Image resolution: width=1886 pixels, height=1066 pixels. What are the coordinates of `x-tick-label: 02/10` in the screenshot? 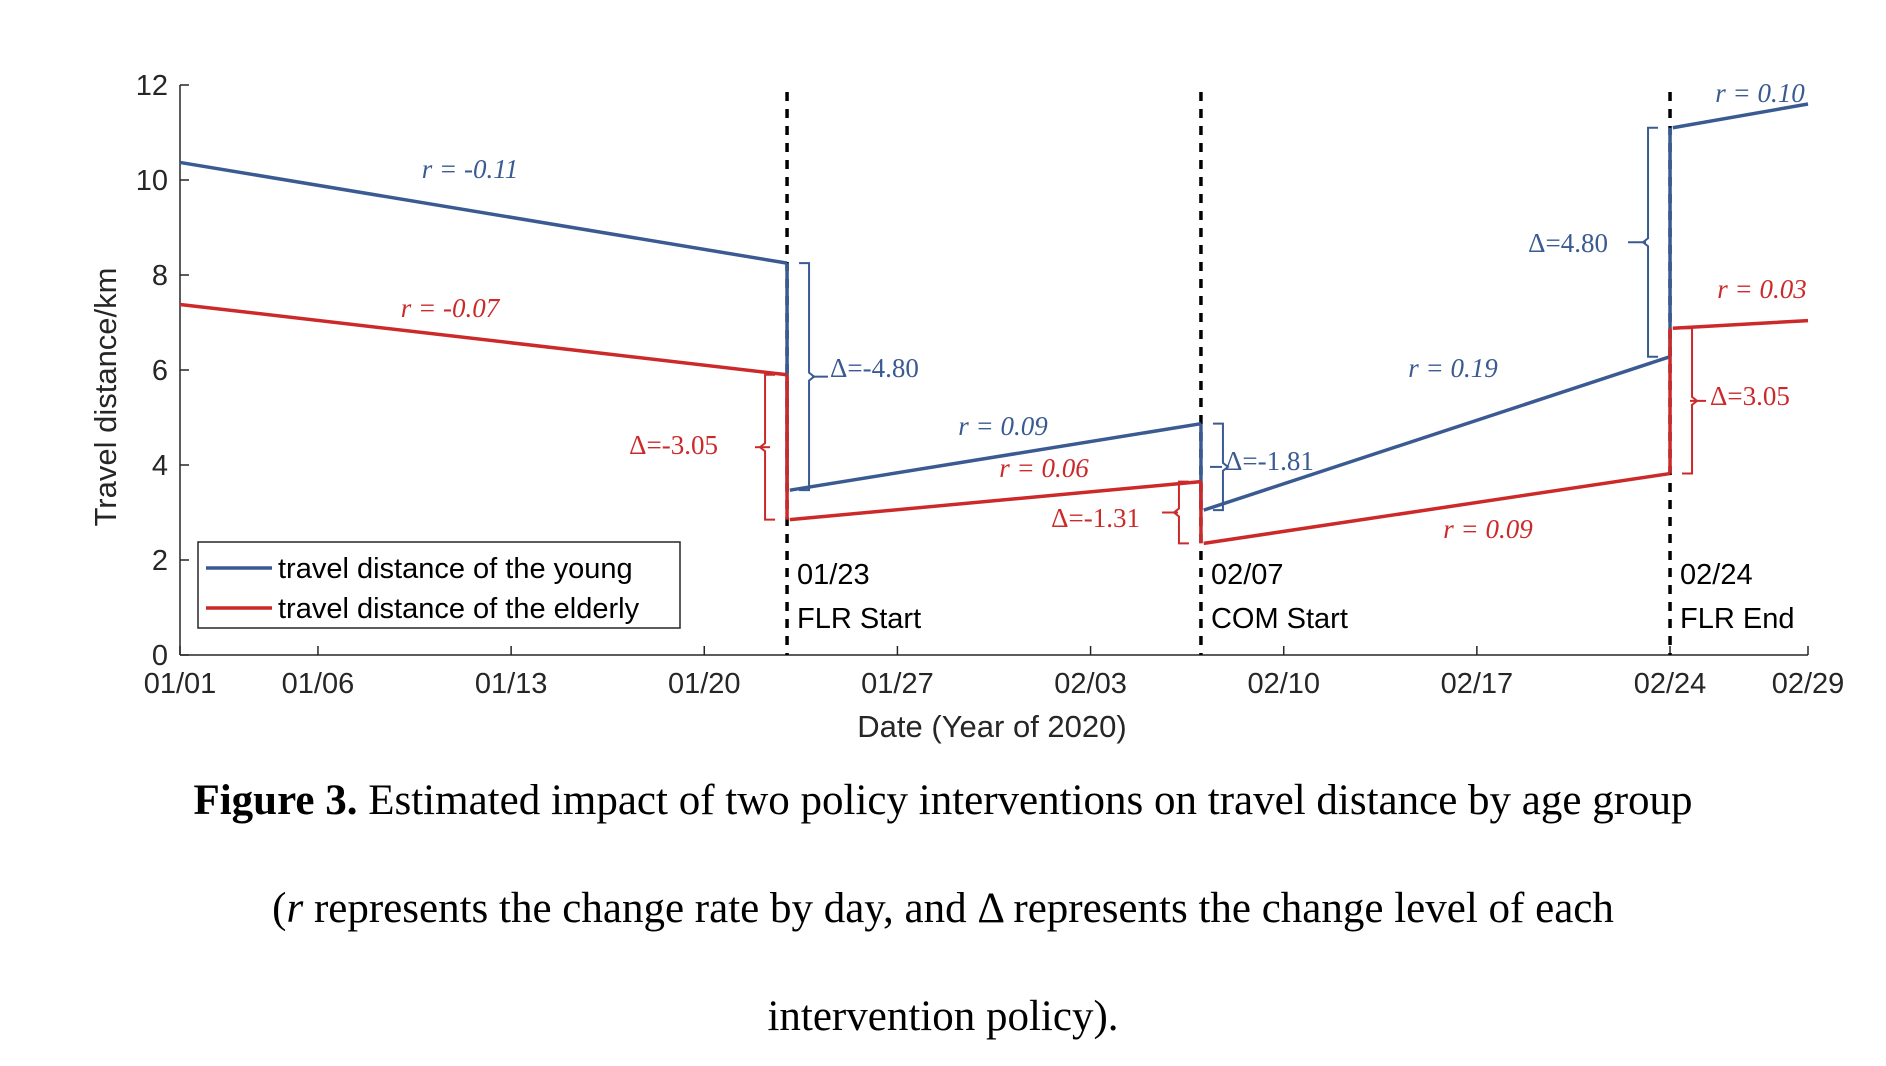 It's located at (1283, 684).